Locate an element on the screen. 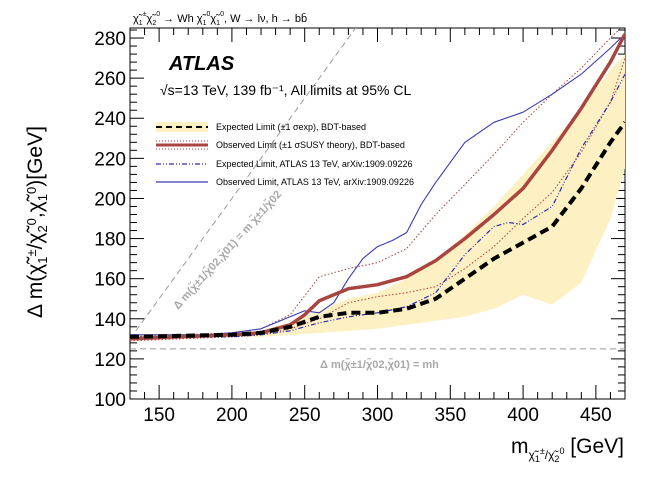  y-tick-label: 160 is located at coordinates (110, 280).